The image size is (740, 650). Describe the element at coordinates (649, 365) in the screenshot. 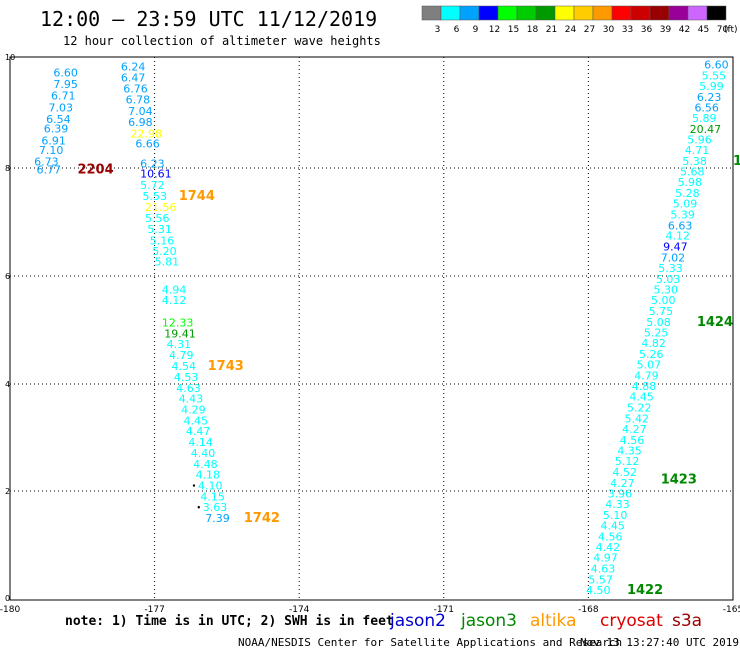

I see `wave-height-label: 5.07` at that location.